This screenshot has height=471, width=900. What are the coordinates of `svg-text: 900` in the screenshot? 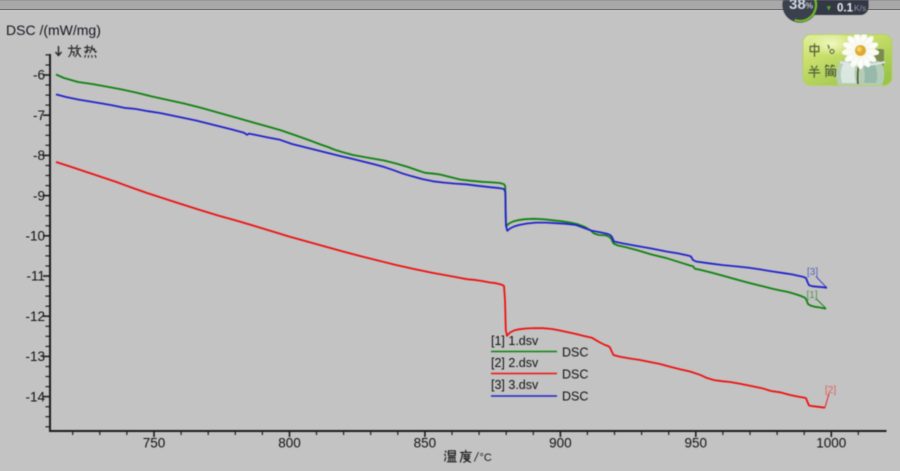 It's located at (560, 443).